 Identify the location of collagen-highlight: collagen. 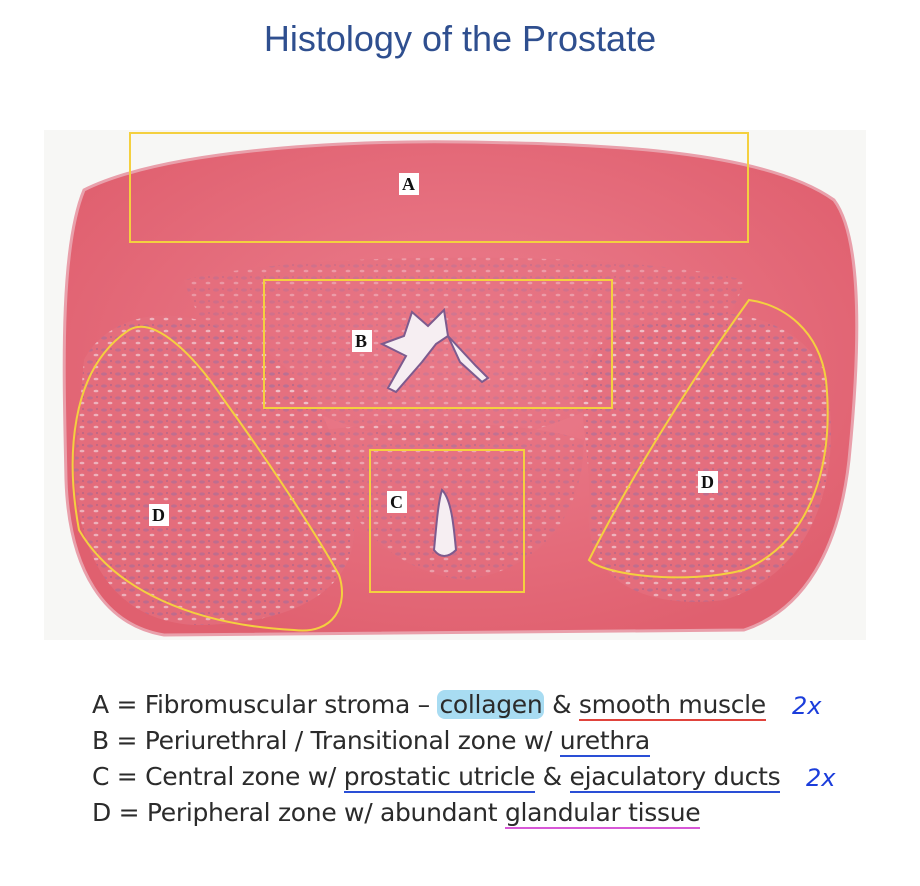
(491, 704).